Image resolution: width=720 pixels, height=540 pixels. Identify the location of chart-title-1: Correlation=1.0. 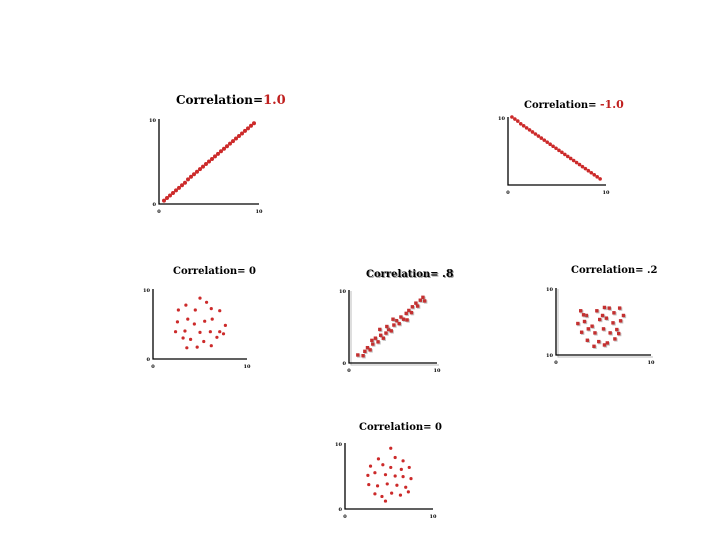
(231, 100).